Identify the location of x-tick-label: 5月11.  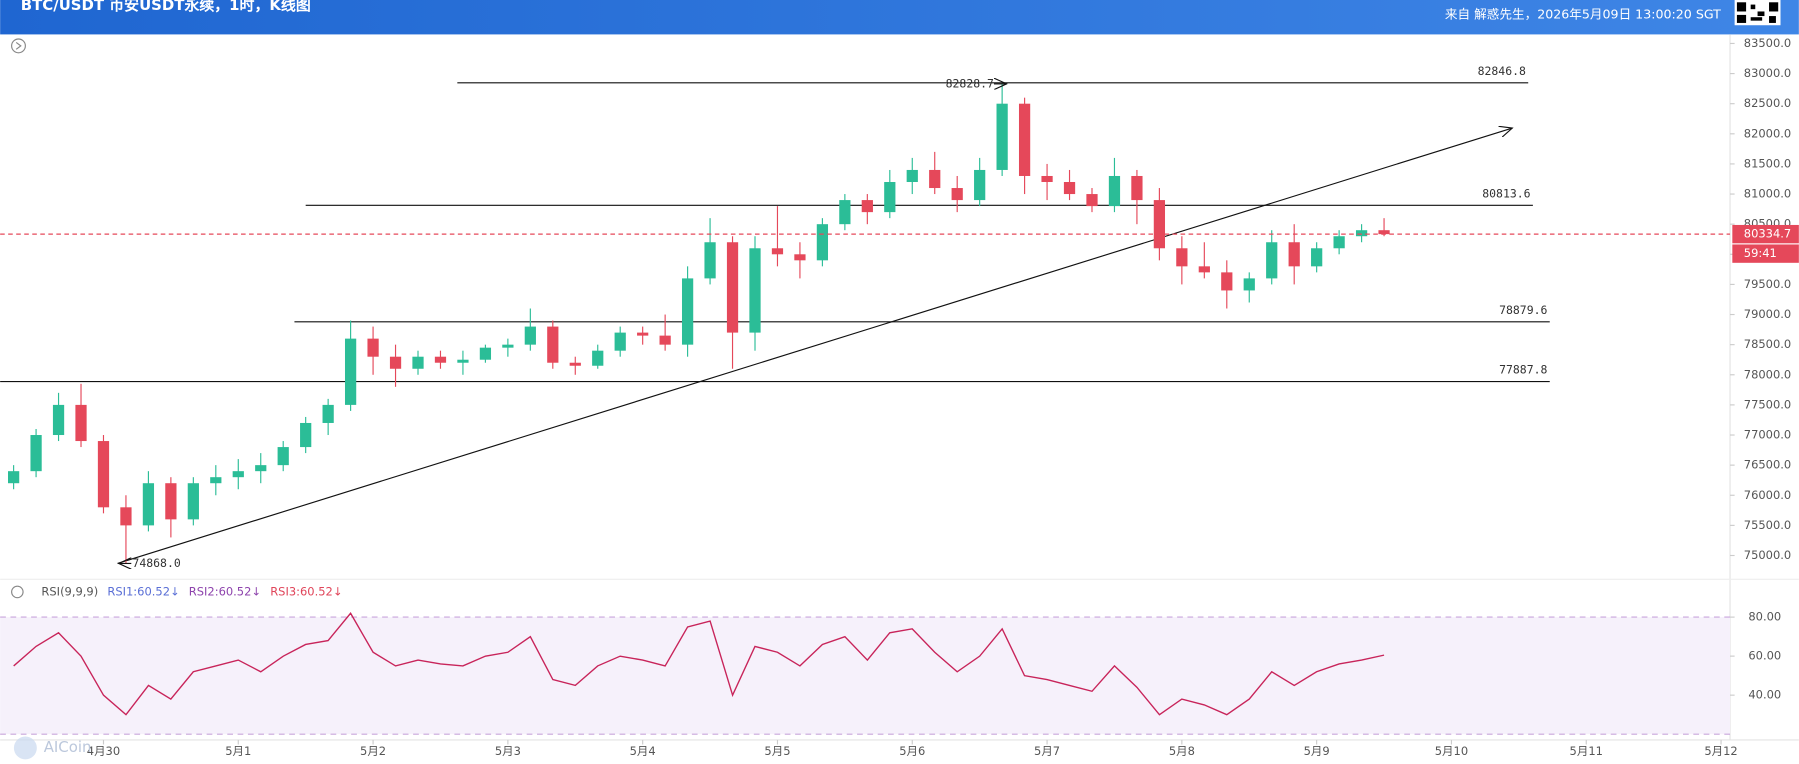
(1586, 751).